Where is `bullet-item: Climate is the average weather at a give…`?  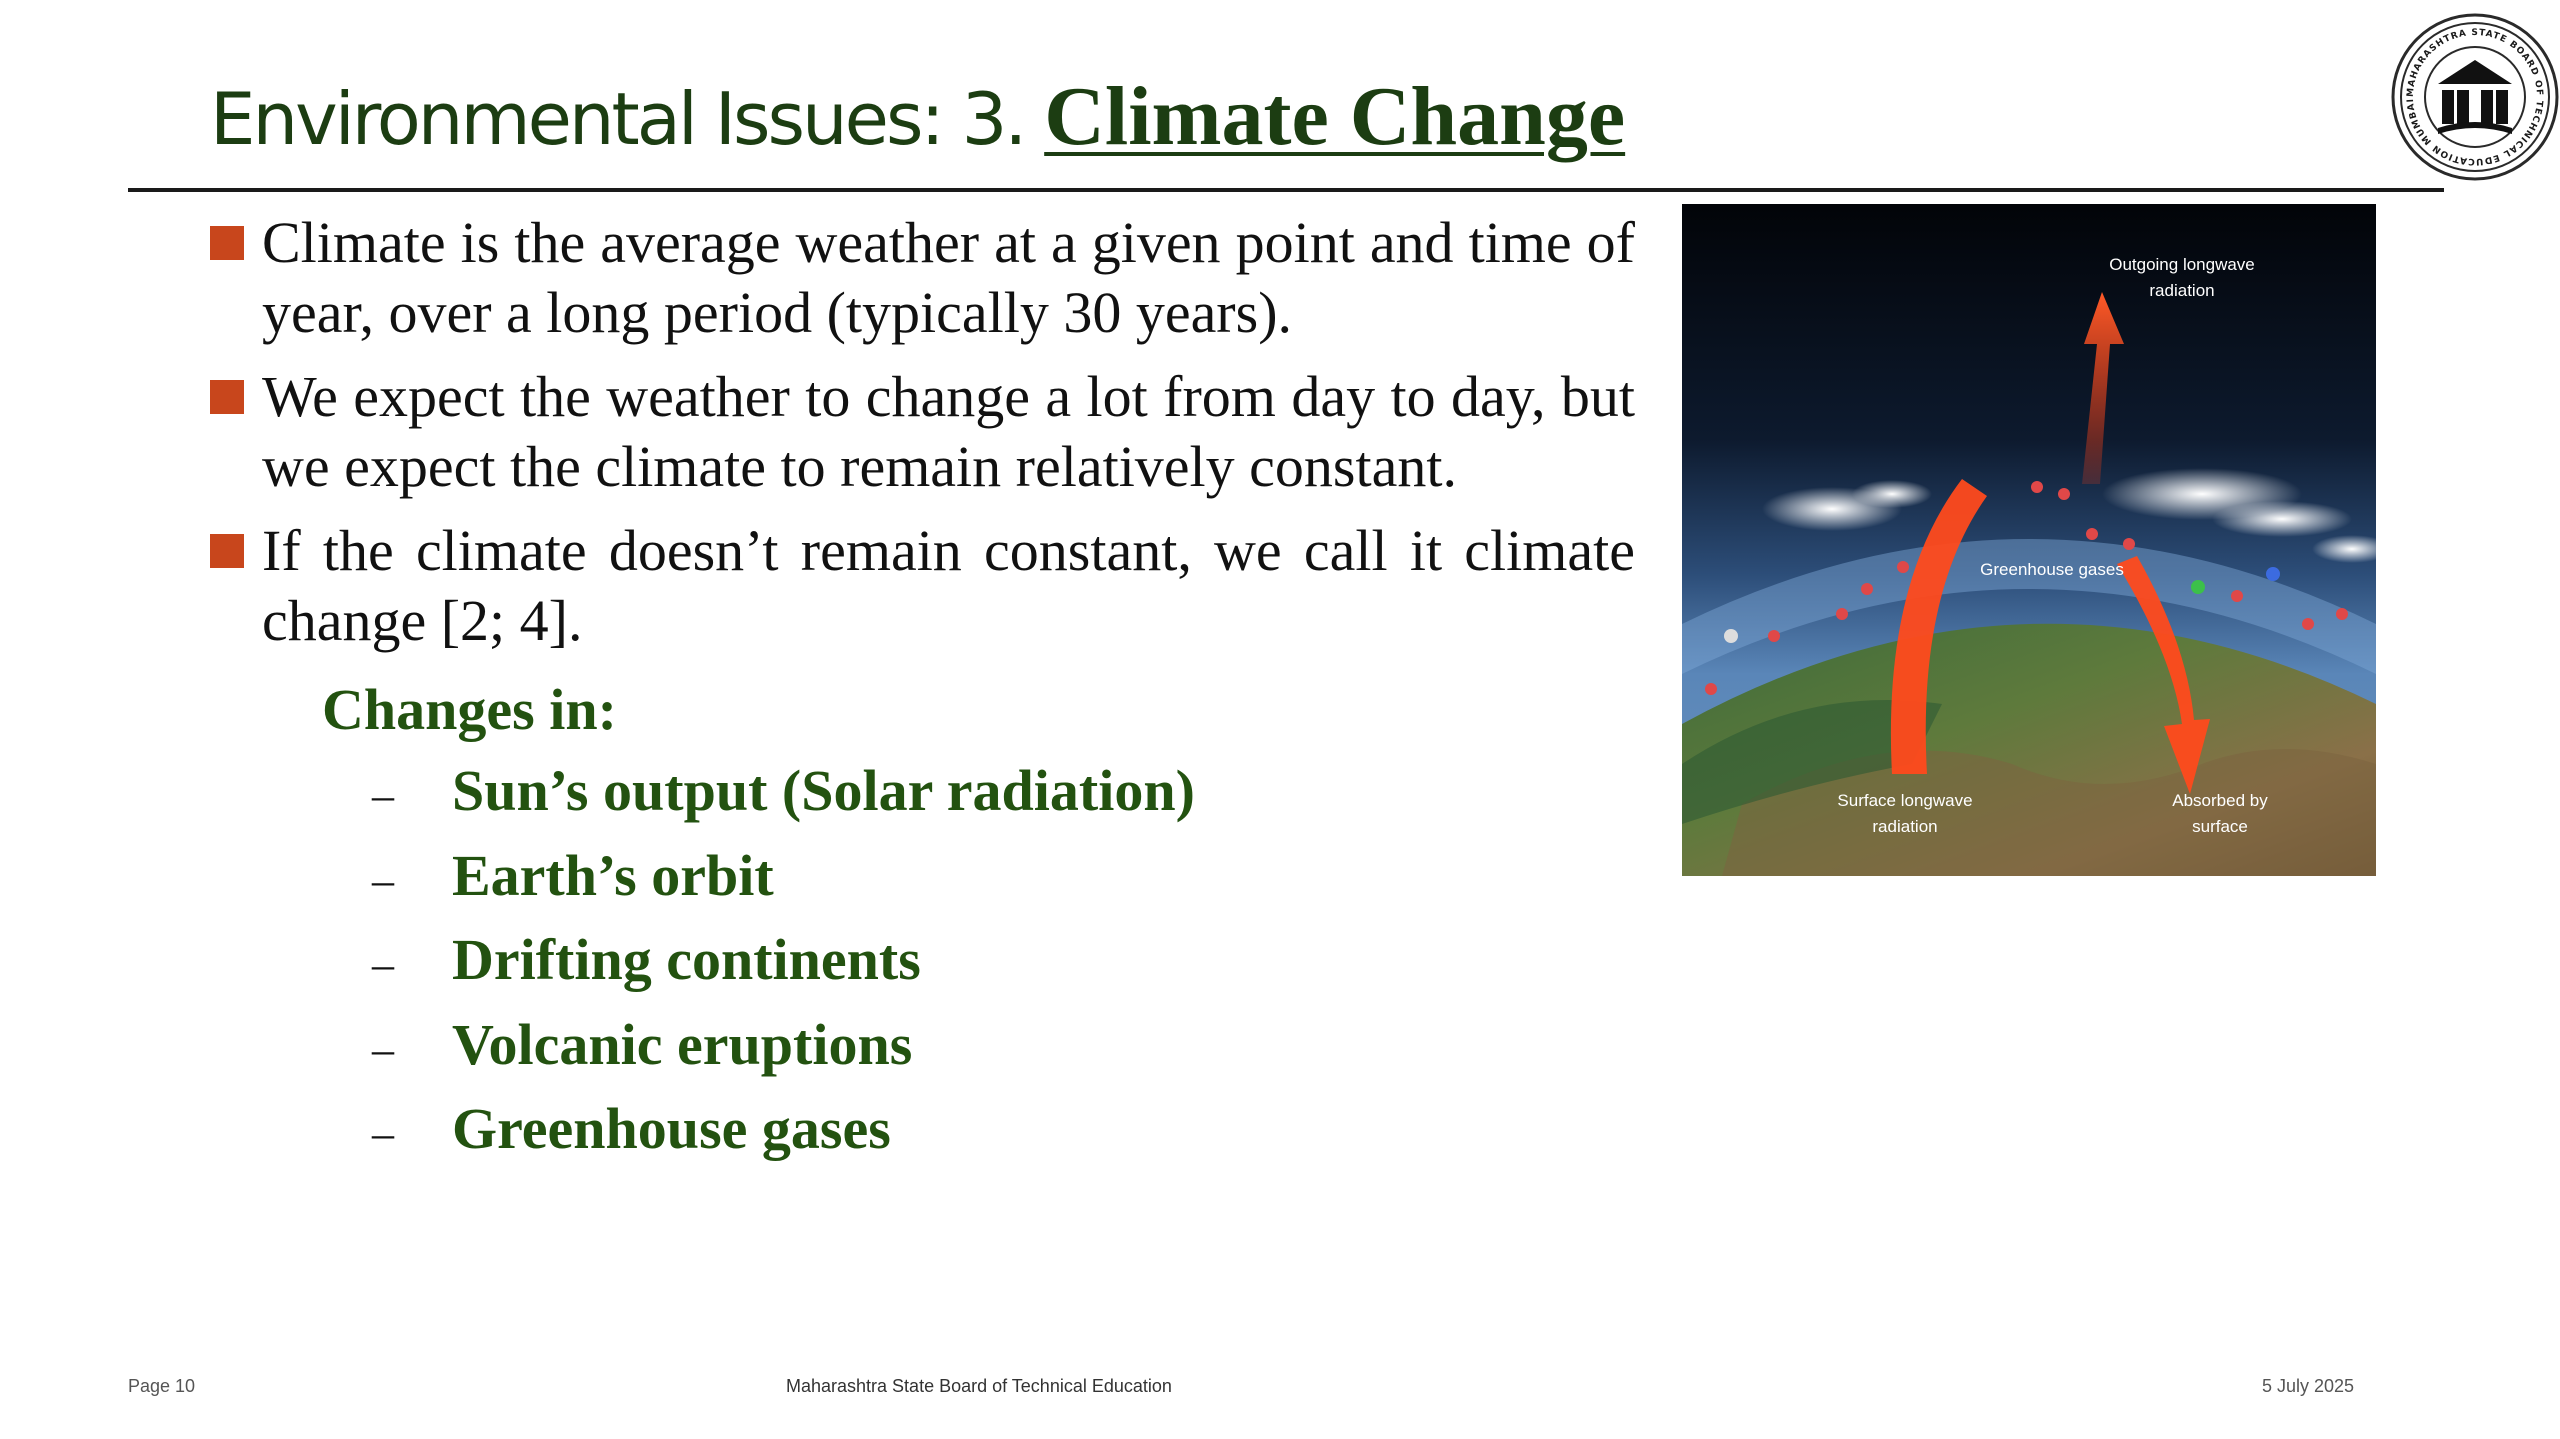 bullet-item: Climate is the average weather at a give… is located at coordinates (922, 278).